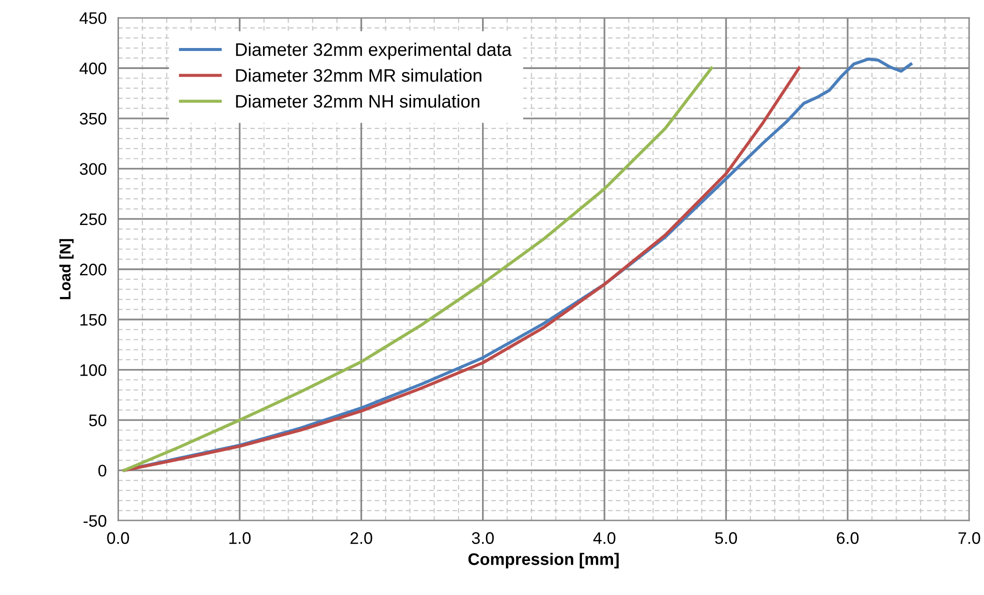 The image size is (984, 595). Describe the element at coordinates (847, 538) in the screenshot. I see `x-tick-label: 6.0` at that location.